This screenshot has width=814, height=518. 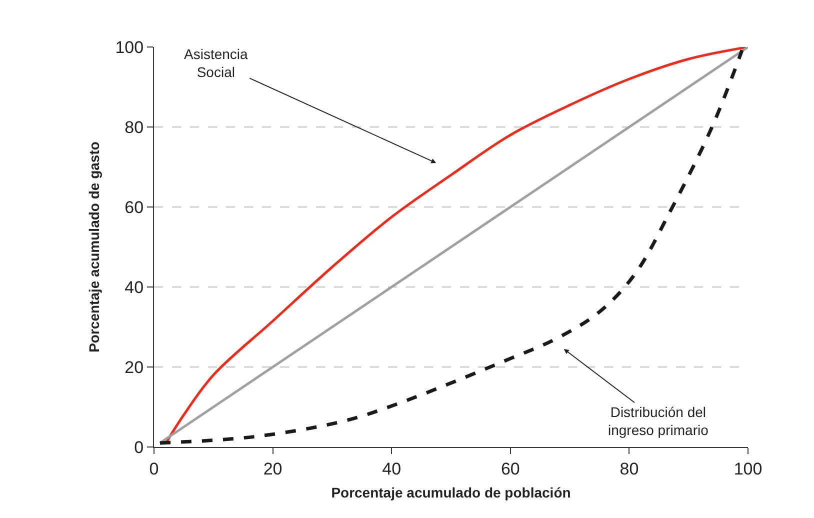 What do you see at coordinates (392, 468) in the screenshot?
I see `x-tick-label: 40` at bounding box center [392, 468].